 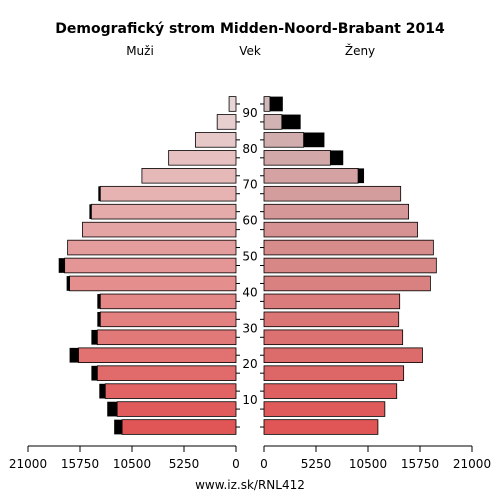 What do you see at coordinates (316, 464) in the screenshot?
I see `female-x-tick-label: 5250` at bounding box center [316, 464].